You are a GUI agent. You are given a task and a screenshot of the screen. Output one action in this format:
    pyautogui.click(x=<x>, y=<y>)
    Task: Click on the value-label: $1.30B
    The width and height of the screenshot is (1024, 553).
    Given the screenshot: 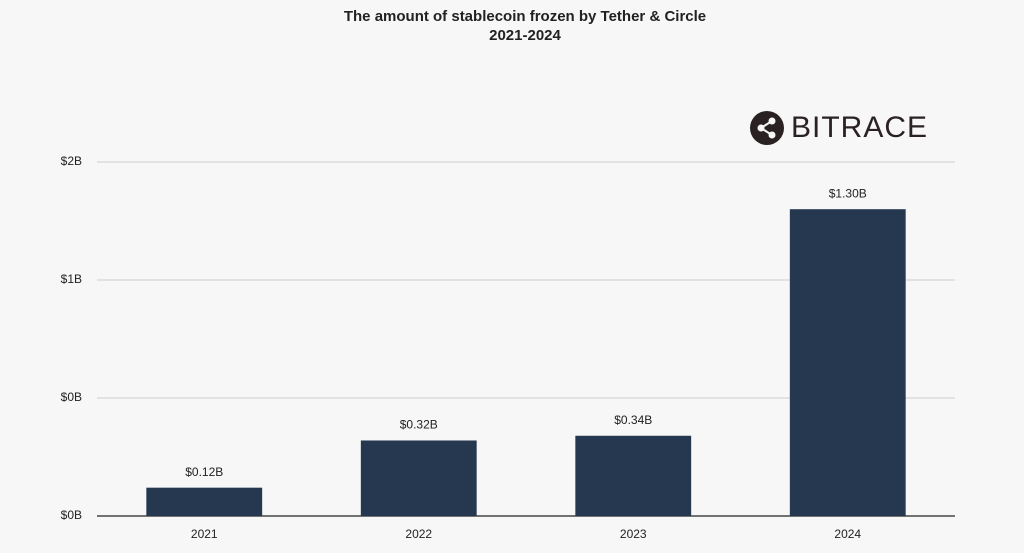 What is the action you would take?
    pyautogui.click(x=848, y=193)
    